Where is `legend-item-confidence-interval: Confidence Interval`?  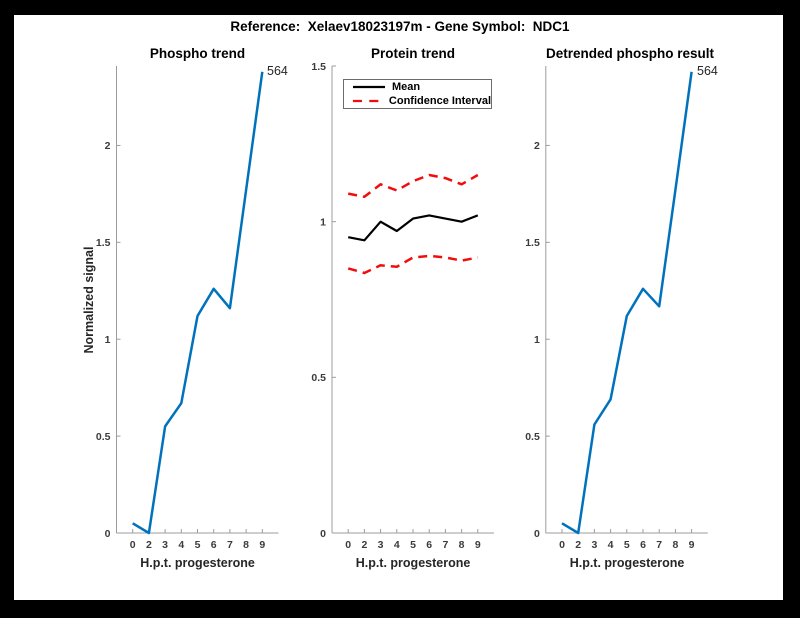 legend-item-confidence-interval: Confidence Interval is located at coordinates (421, 101).